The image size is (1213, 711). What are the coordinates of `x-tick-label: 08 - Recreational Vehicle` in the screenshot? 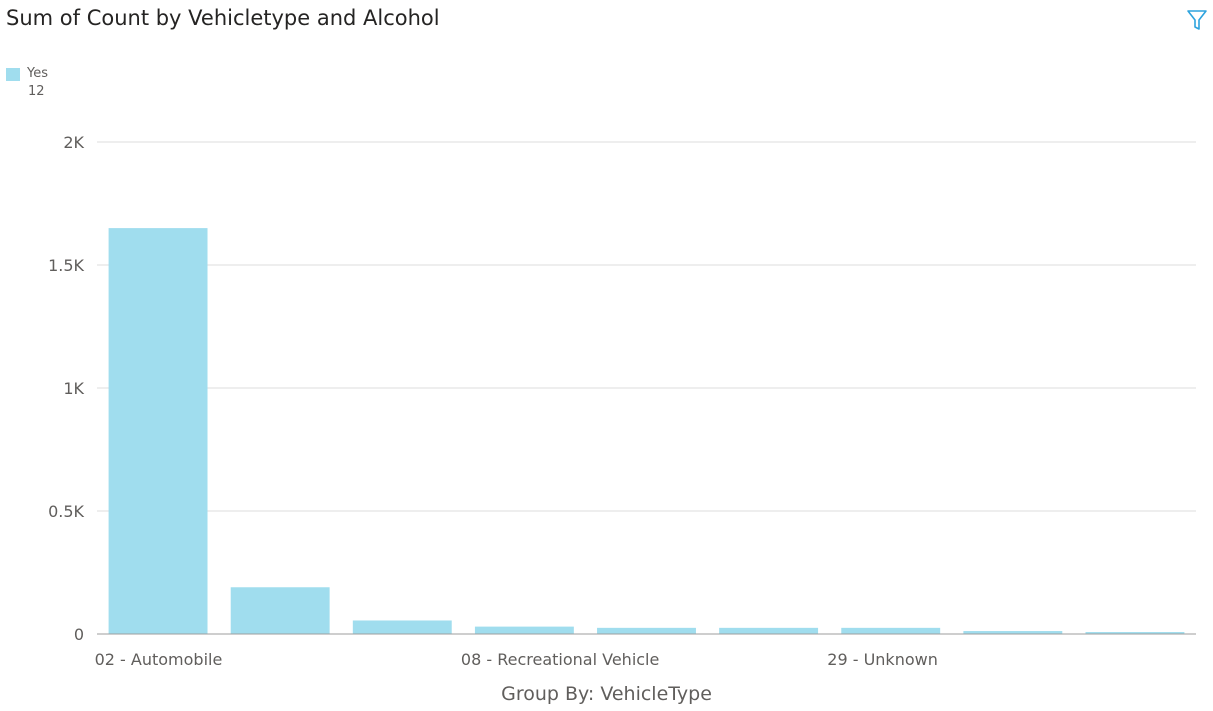 It's located at (560, 659).